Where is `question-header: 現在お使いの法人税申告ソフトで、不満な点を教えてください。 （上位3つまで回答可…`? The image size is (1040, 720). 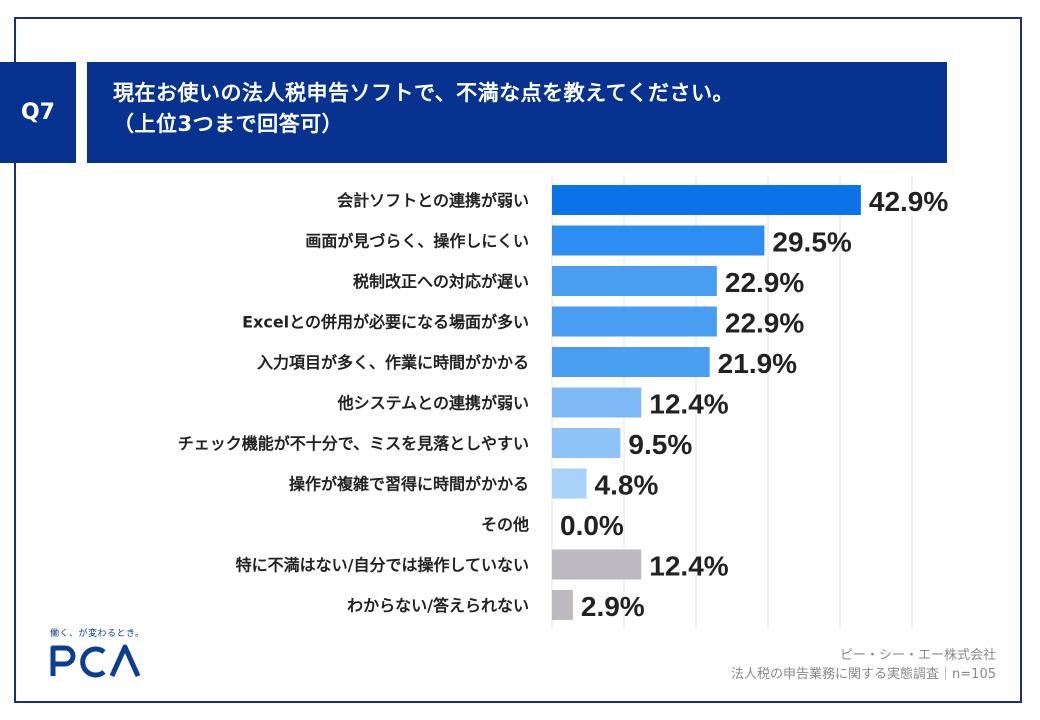
question-header: 現在お使いの法人税申告ソフトで、不満な点を教えてください。 （上位3つまで回答可… is located at coordinates (517, 112).